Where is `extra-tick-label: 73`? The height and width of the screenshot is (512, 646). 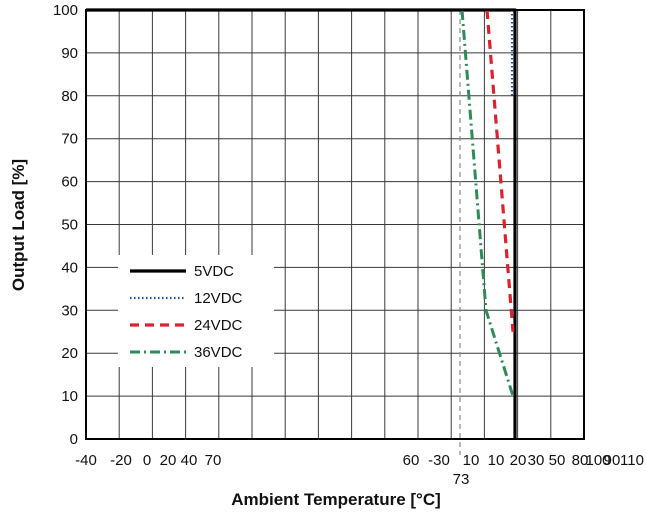
extra-tick-label: 73 is located at coordinates (461, 479).